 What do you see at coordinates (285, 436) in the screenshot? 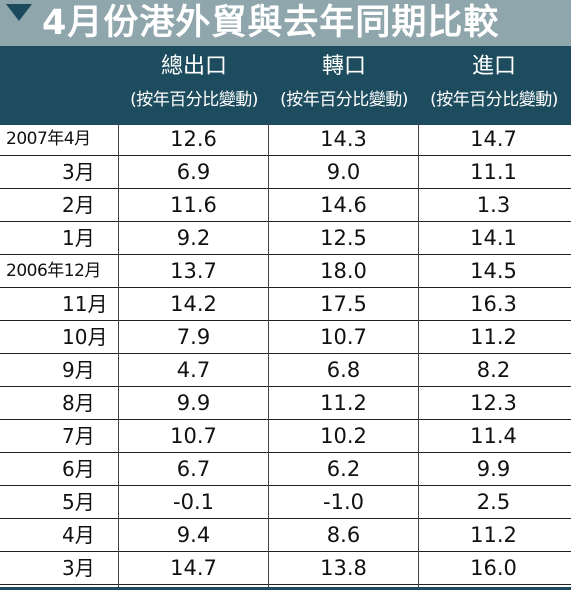
I see `table-row: 7月 10.7 10.2 11.4` at bounding box center [285, 436].